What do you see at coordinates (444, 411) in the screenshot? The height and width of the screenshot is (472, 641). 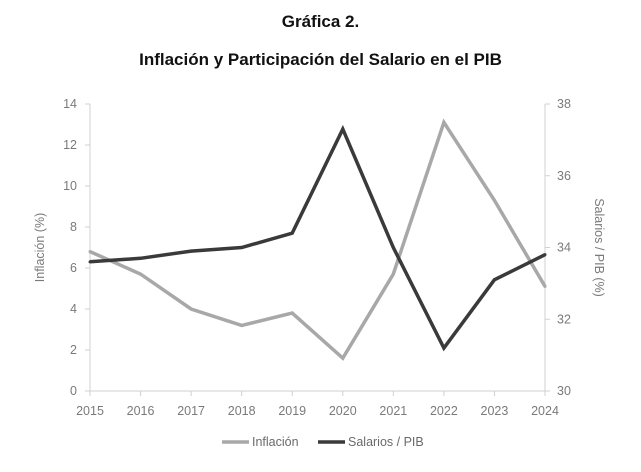 I see `x-tick-label: 2022` at bounding box center [444, 411].